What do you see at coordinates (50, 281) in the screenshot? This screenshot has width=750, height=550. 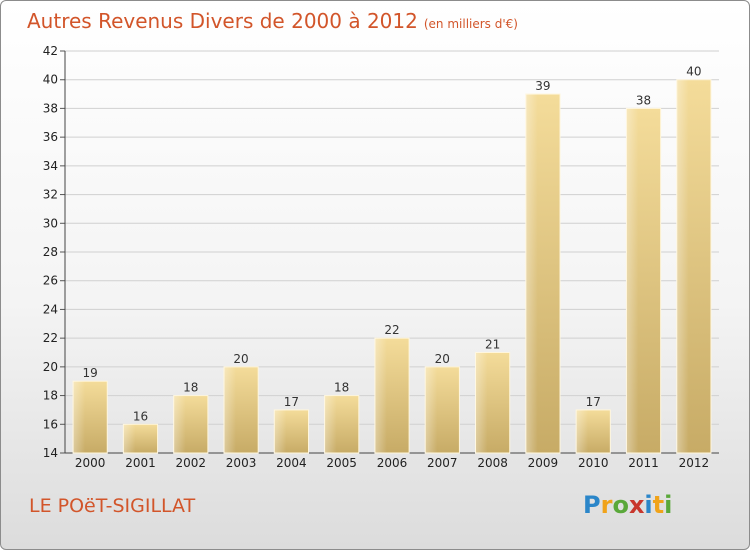 I see `y-tick-label: 26` at bounding box center [50, 281].